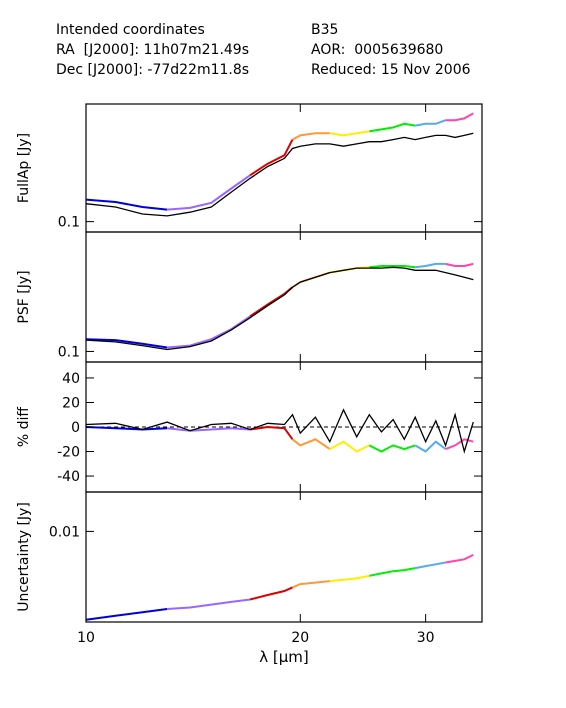 This screenshot has width=566, height=708. Describe the element at coordinates (71, 403) in the screenshot. I see `y-tick-label: 20` at that location.